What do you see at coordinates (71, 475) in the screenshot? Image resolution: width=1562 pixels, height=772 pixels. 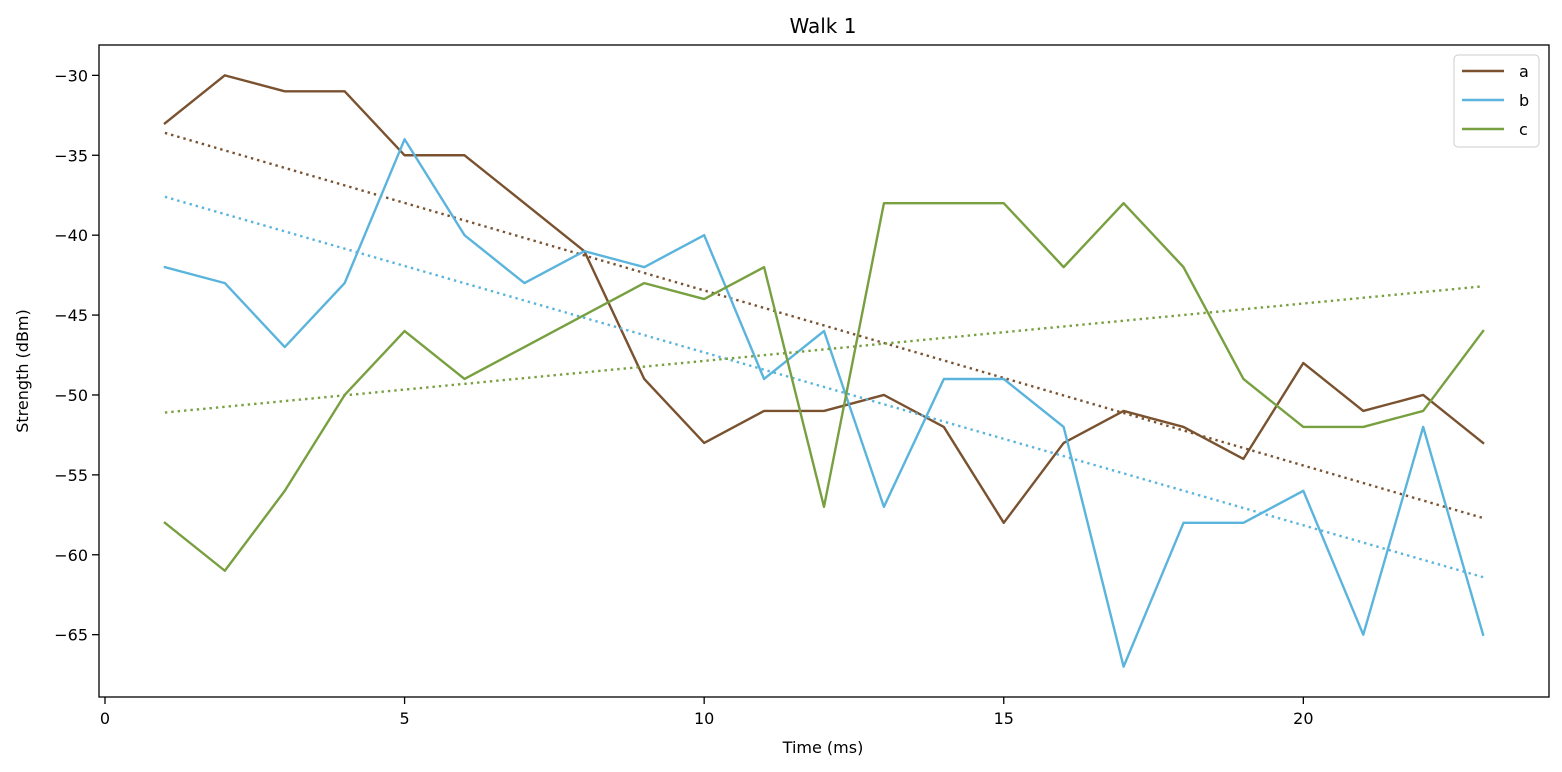 I see `y-tick-label: −55` at bounding box center [71, 475].